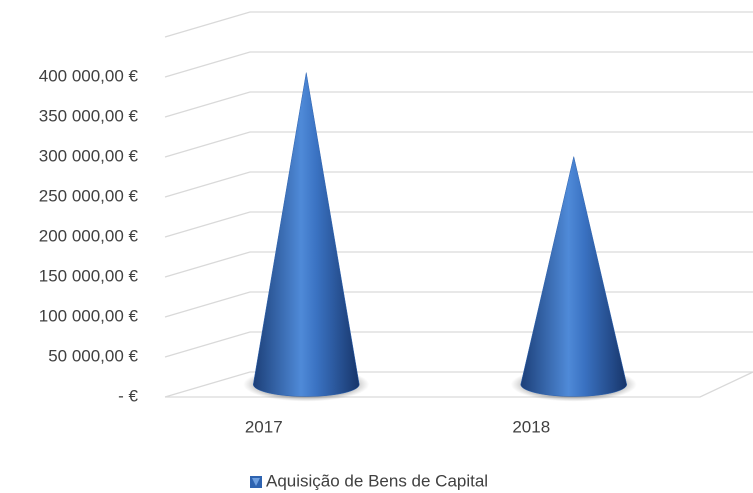  Describe the element at coordinates (128, 395) in the screenshot. I see `y-tick-label: - €` at that location.